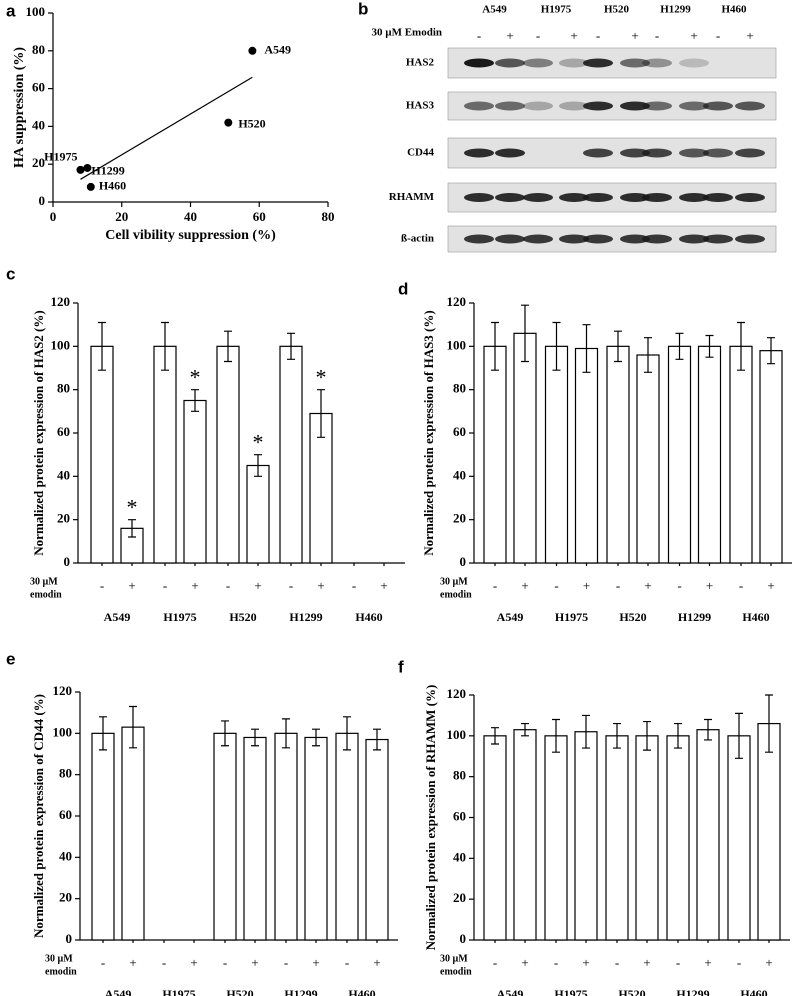 This screenshot has width=797, height=996. I want to click on panel-letter: b, so click(363, 9).